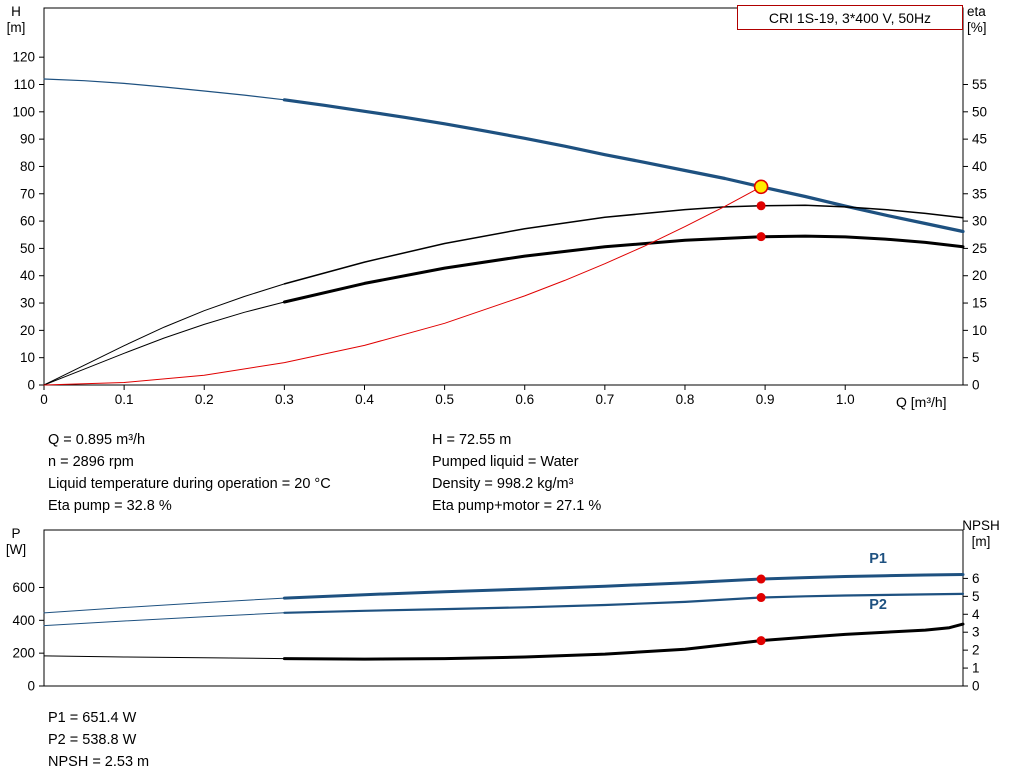 The width and height of the screenshot is (1024, 781). I want to click on svg-text: 2, so click(976, 650).